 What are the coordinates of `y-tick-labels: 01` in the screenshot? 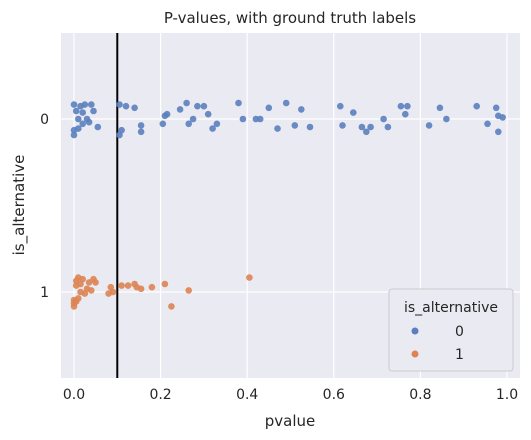 It's located at (44, 206).